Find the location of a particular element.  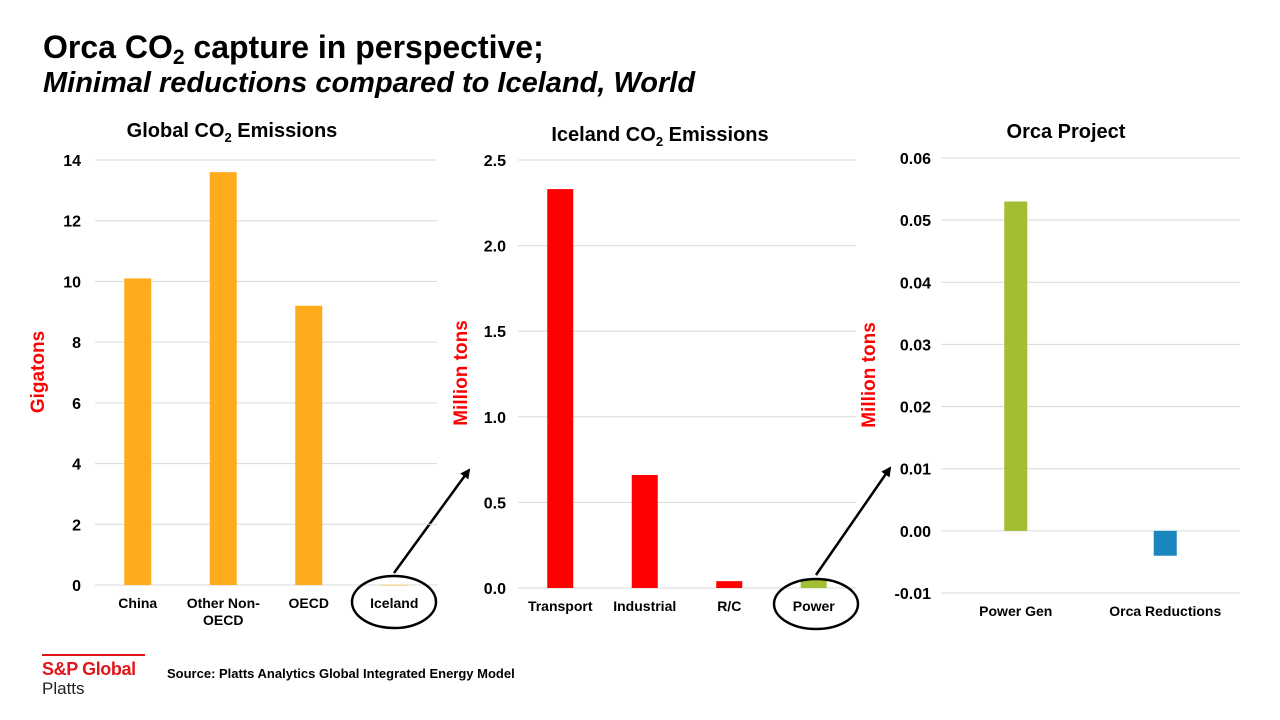

chart-title: Orca Project is located at coordinates (1066, 132).